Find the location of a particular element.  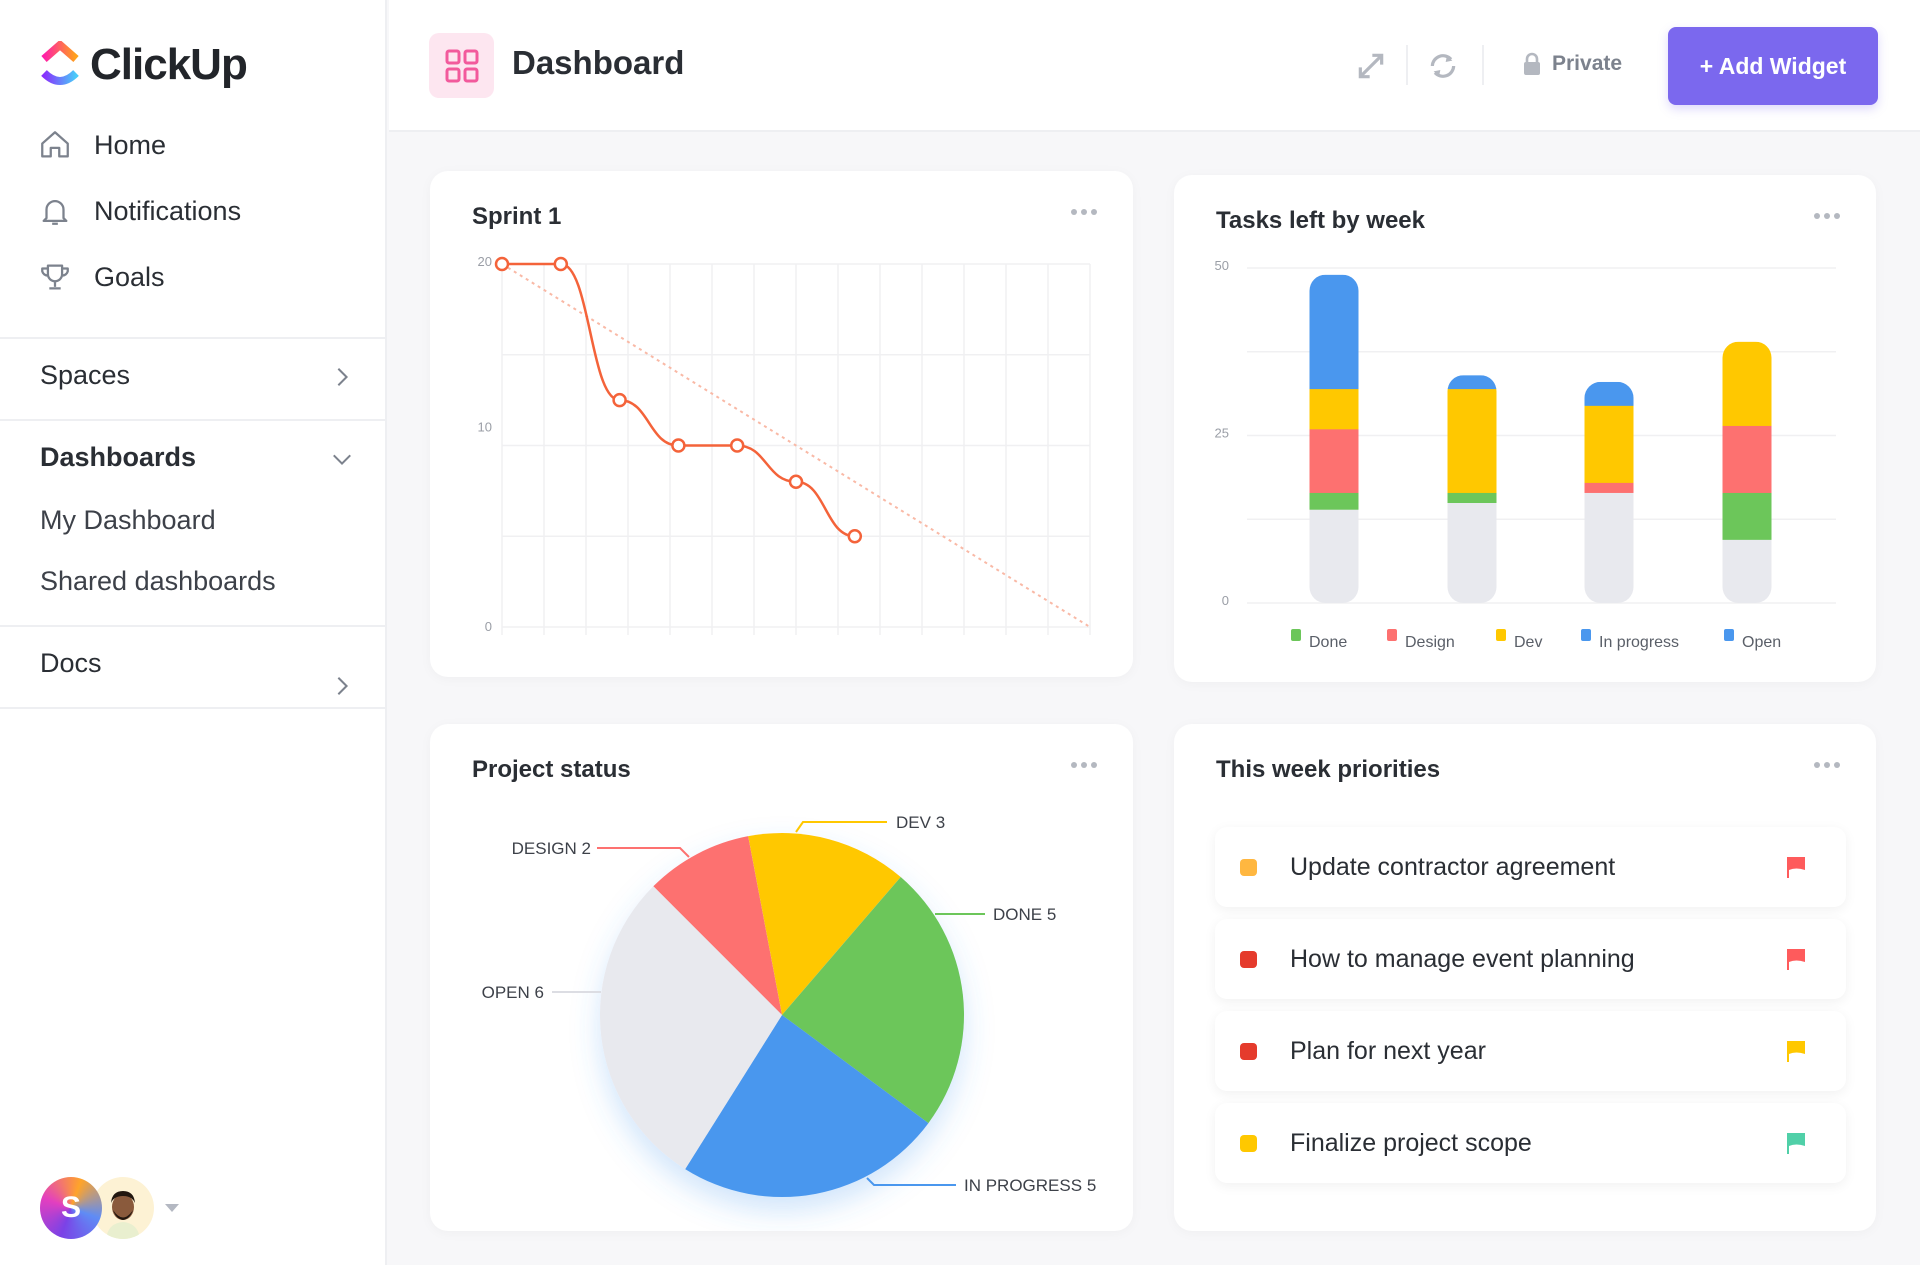

legend-label: Done is located at coordinates (1328, 642).